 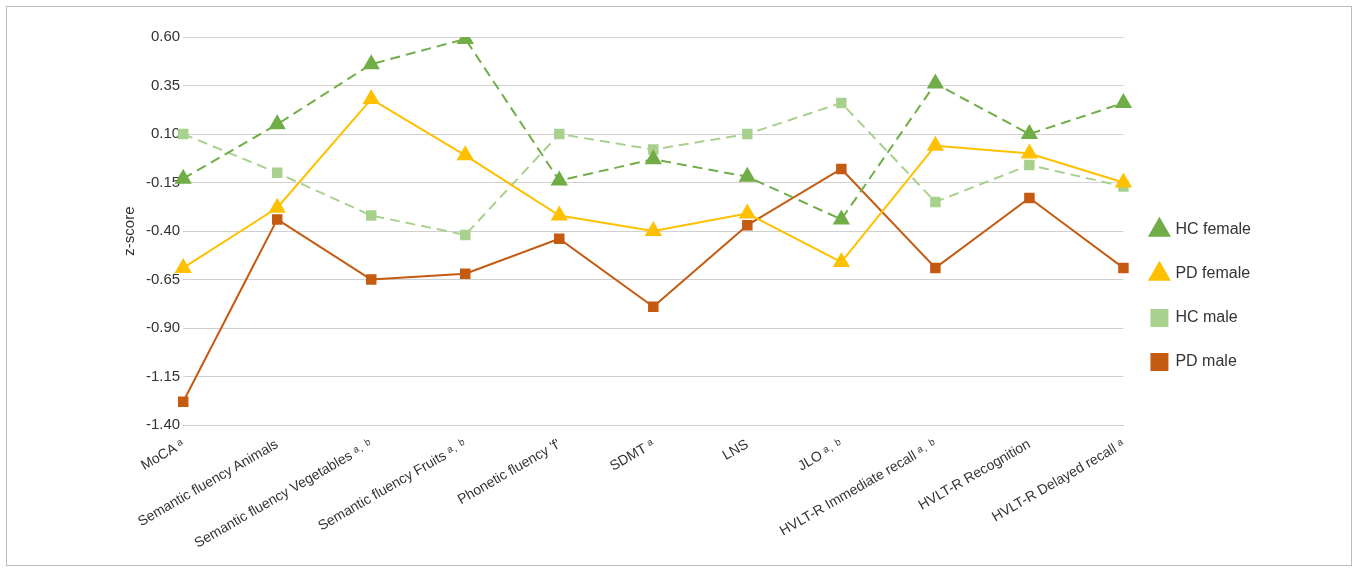 I want to click on y-tick-label: -0.15, so click(x=163, y=181).